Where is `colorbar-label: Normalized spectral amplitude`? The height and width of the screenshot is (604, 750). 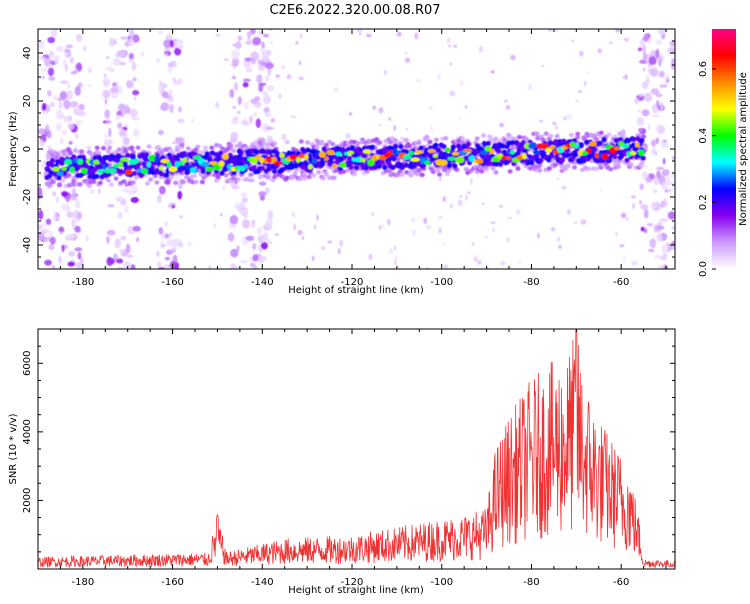 colorbar-label: Normalized spectral amplitude is located at coordinates (743, 149).